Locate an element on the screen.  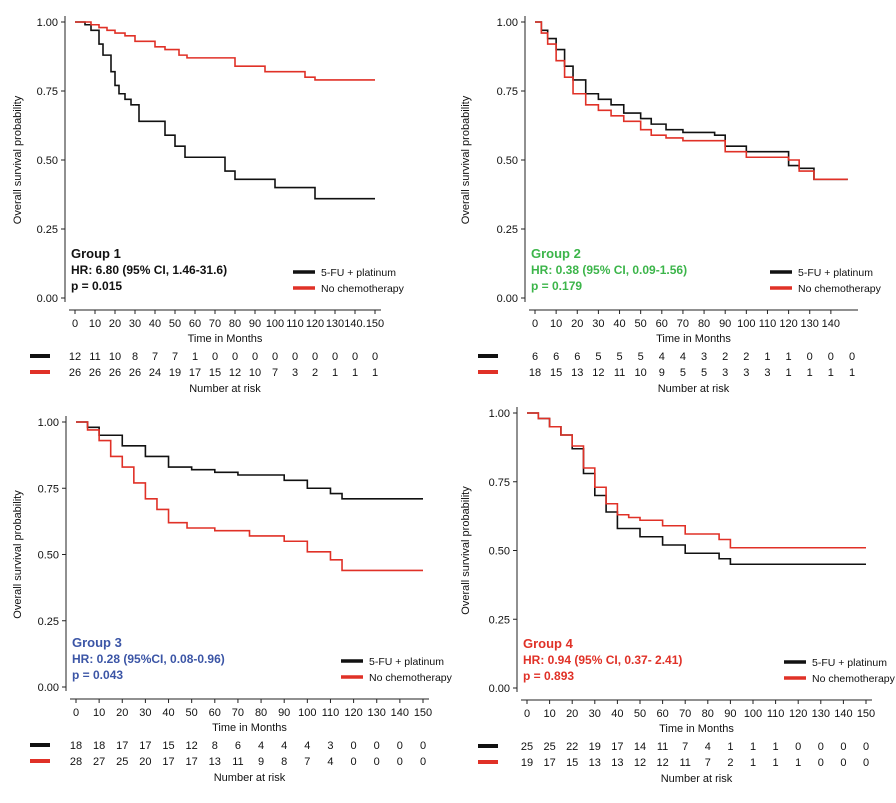
risk-count: 2 is located at coordinates (746, 357).